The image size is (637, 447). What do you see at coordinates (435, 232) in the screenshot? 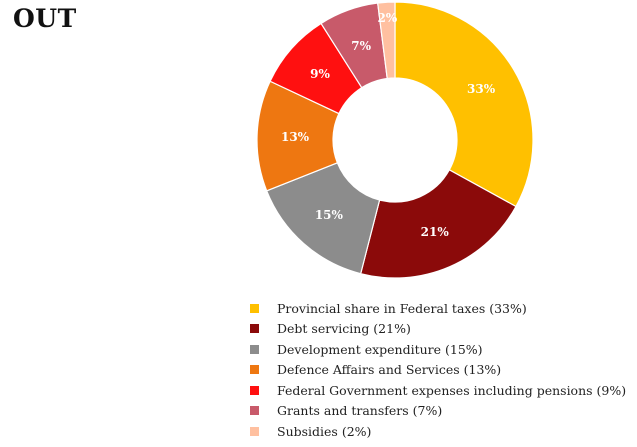
I see `slice-label-1: 21%` at bounding box center [435, 232].